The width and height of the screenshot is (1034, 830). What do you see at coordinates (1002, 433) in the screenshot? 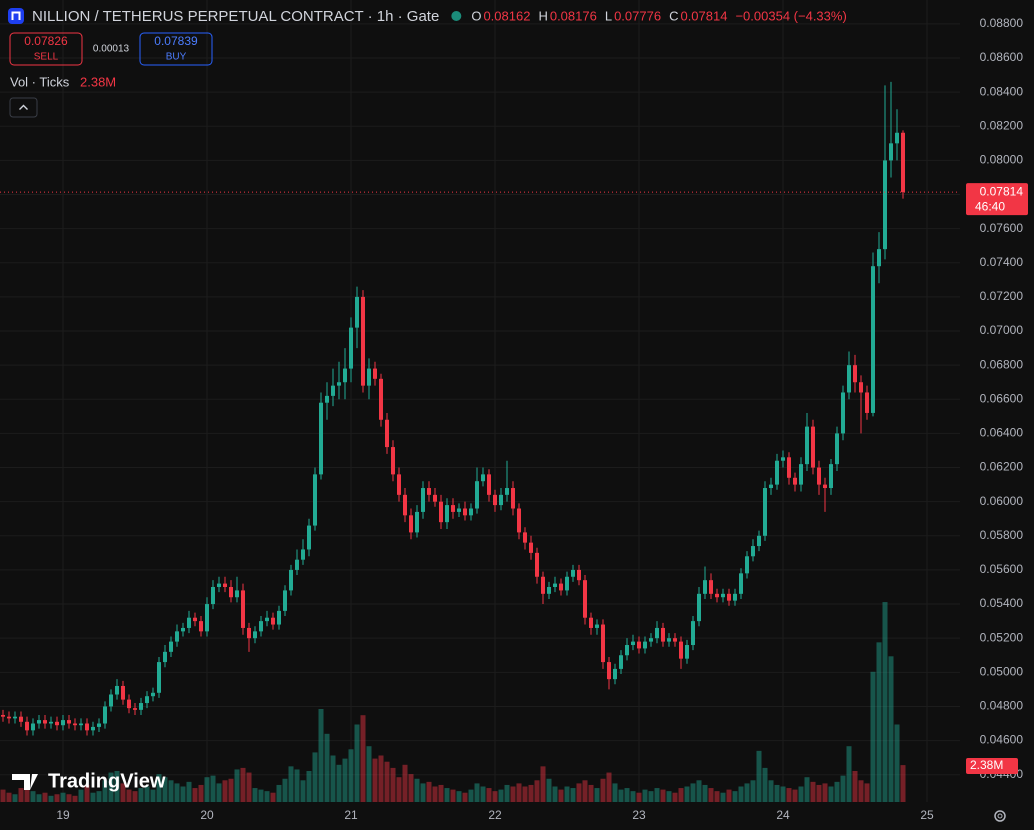
I see `y-tick-label: 0.06400` at bounding box center [1002, 433].